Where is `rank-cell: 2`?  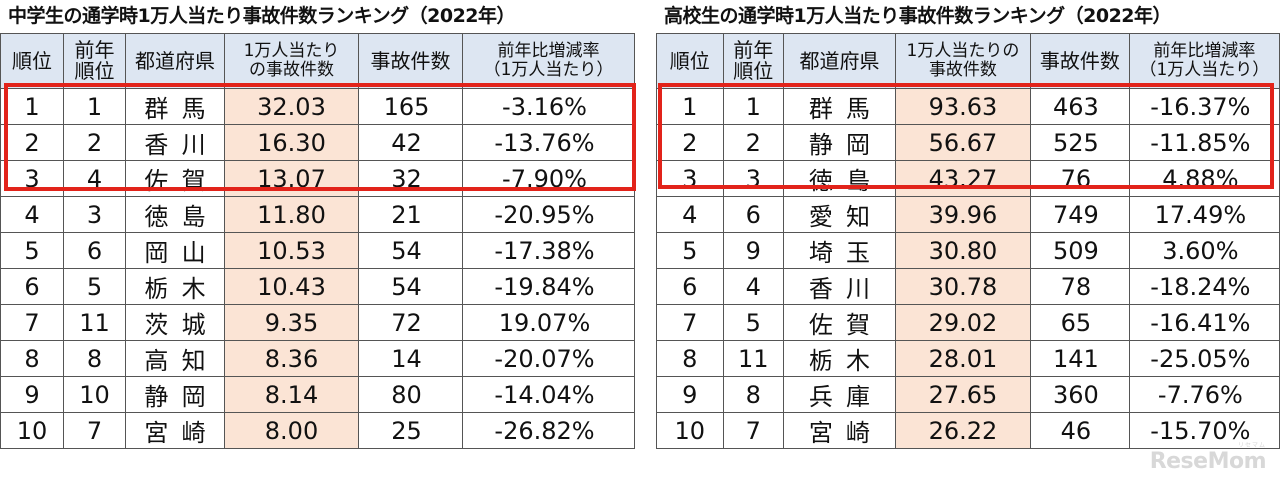
rank-cell: 2 is located at coordinates (32, 142).